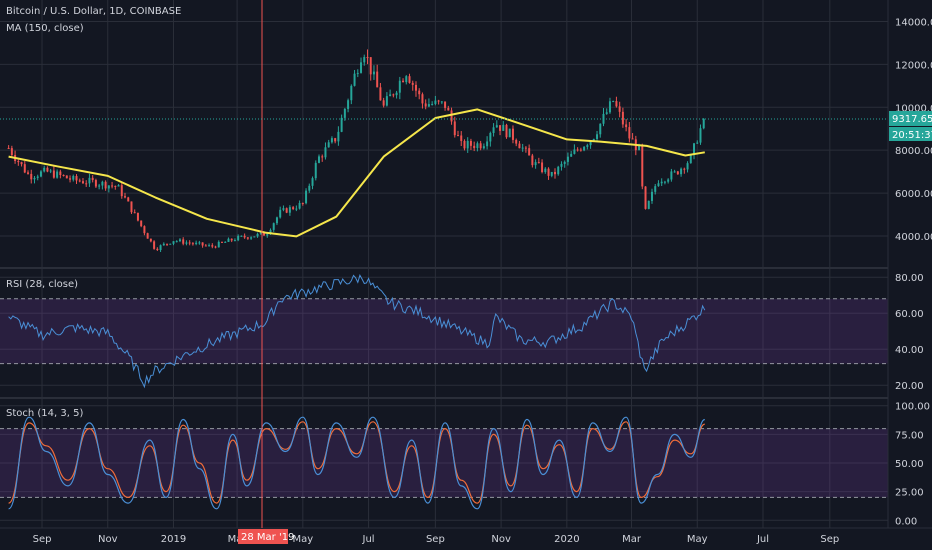 The image size is (932, 550). I want to click on price-badge-bg, so click(910, 118).